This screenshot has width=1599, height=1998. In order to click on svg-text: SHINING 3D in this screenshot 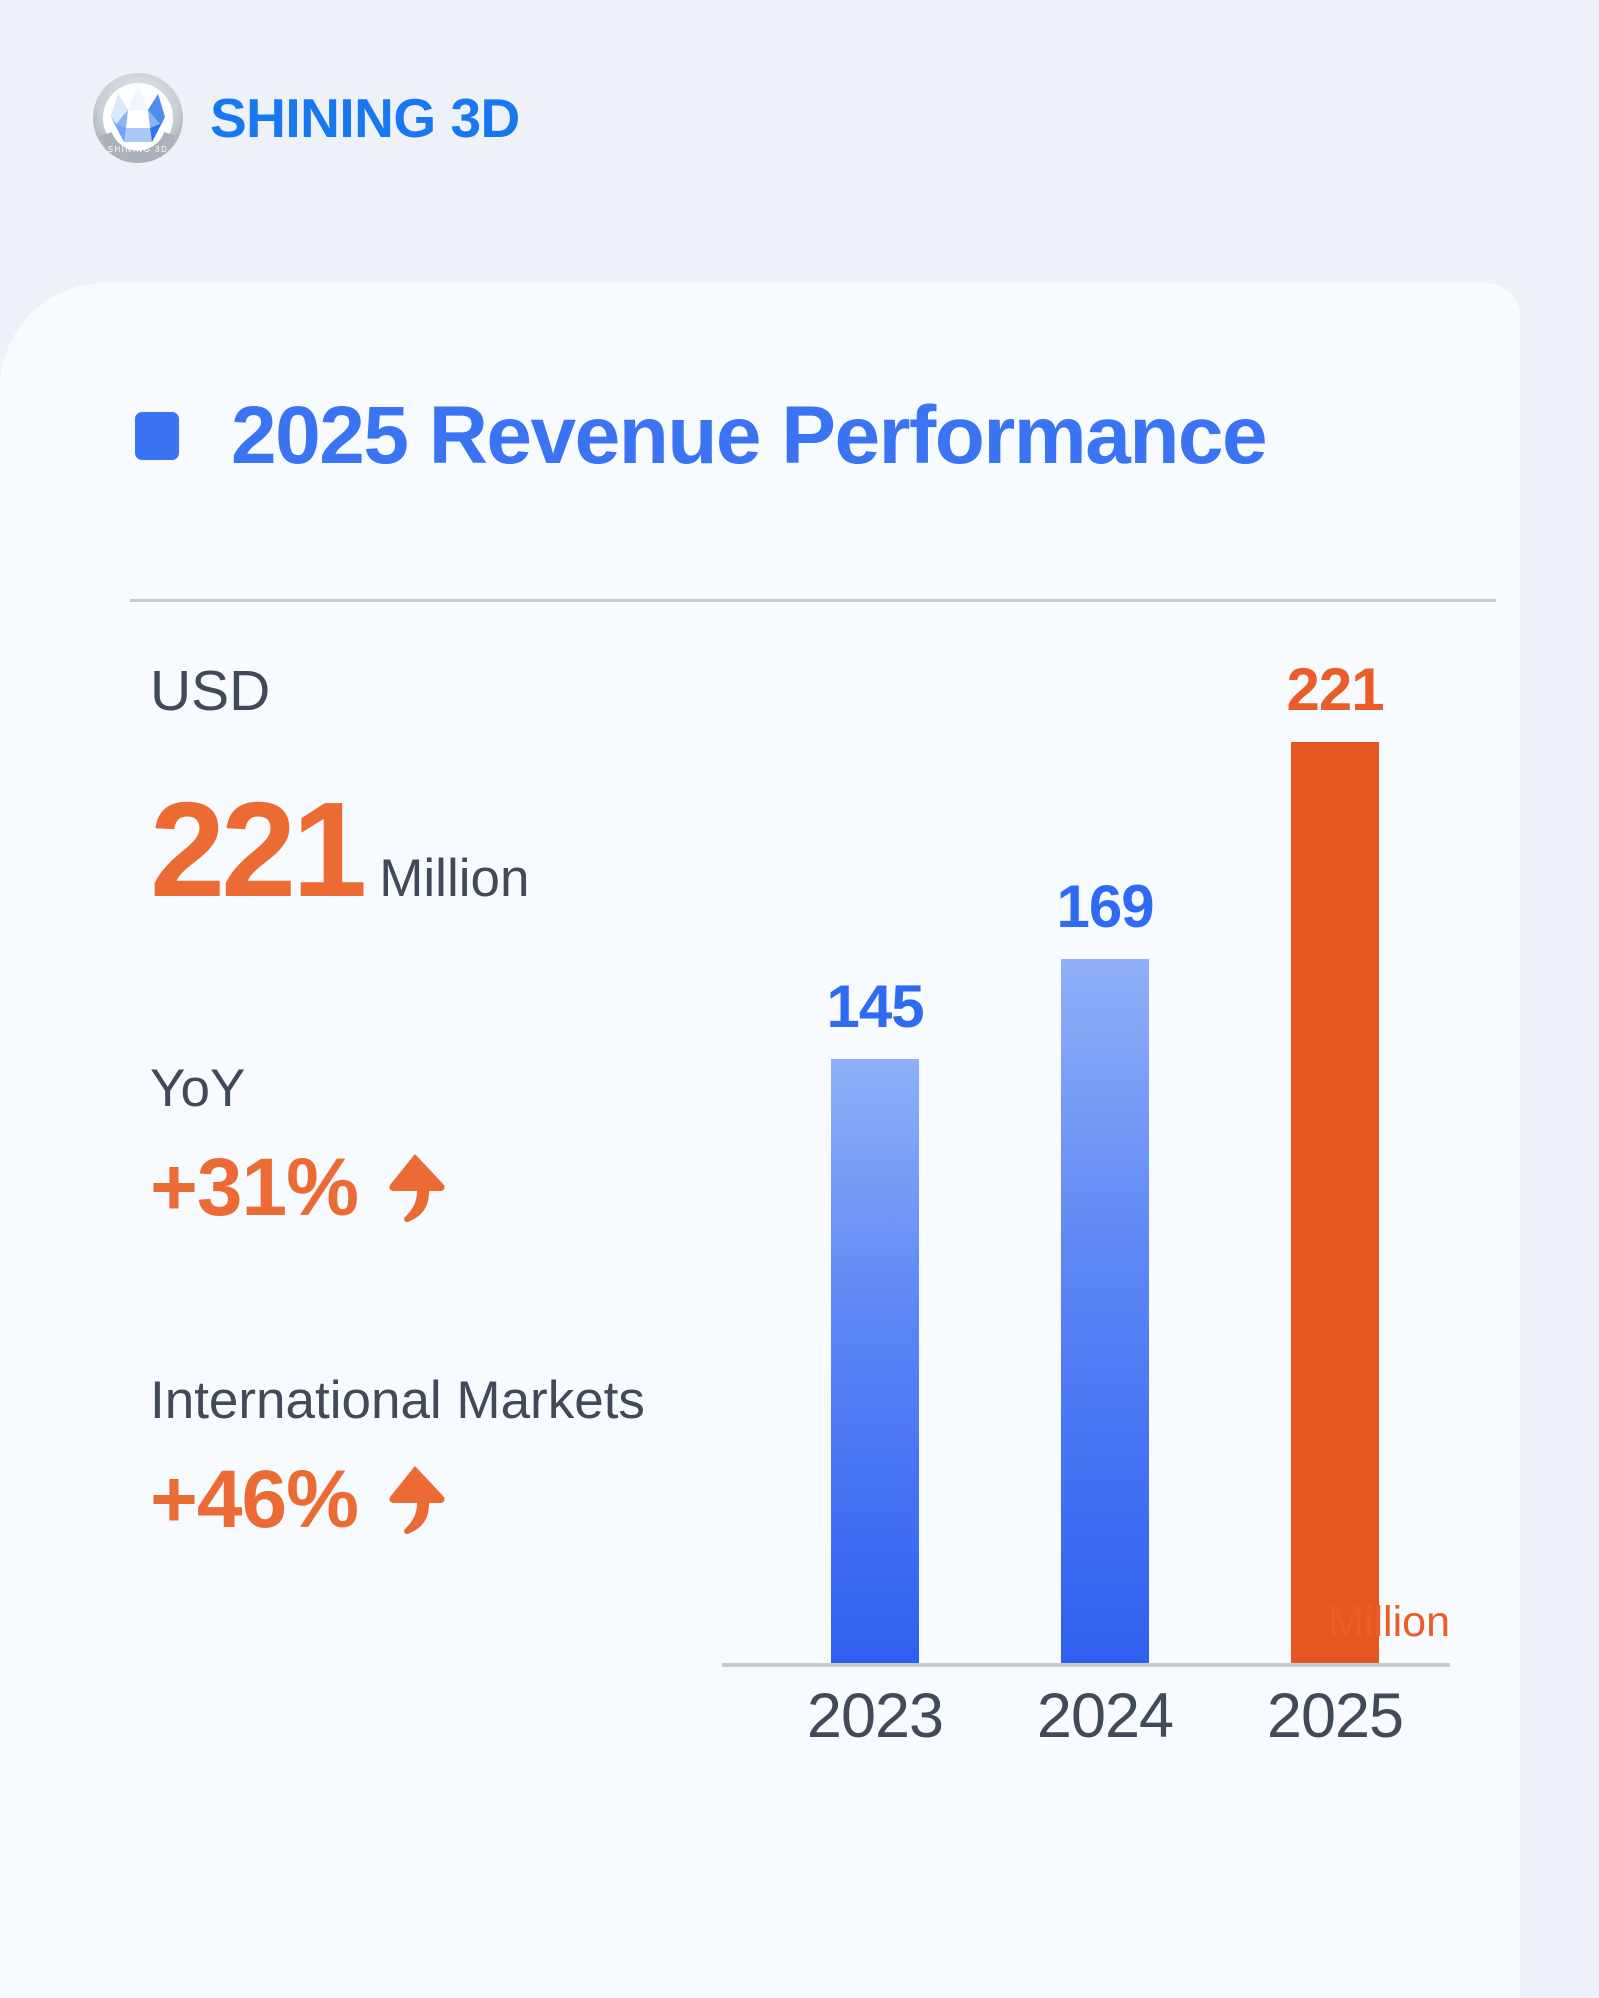, I will do `click(138, 149)`.